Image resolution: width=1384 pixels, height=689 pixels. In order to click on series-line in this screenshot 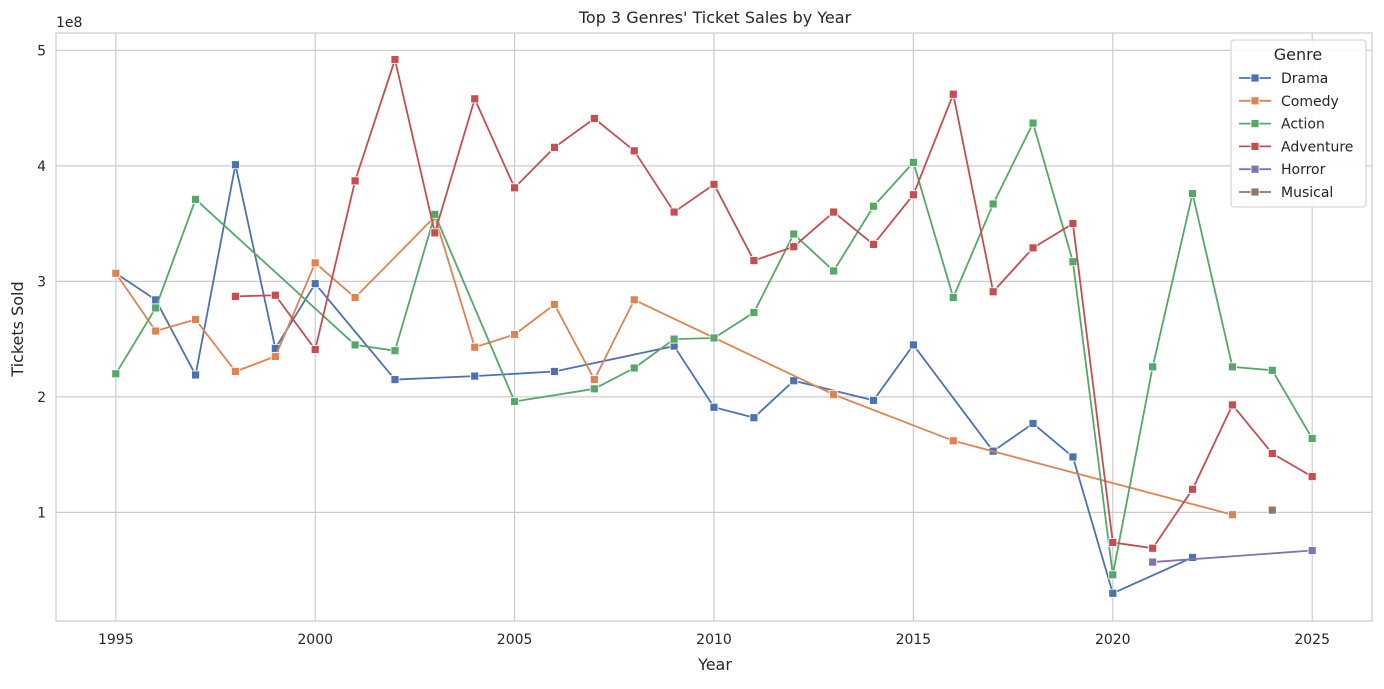, I will do `click(1232, 556)`.